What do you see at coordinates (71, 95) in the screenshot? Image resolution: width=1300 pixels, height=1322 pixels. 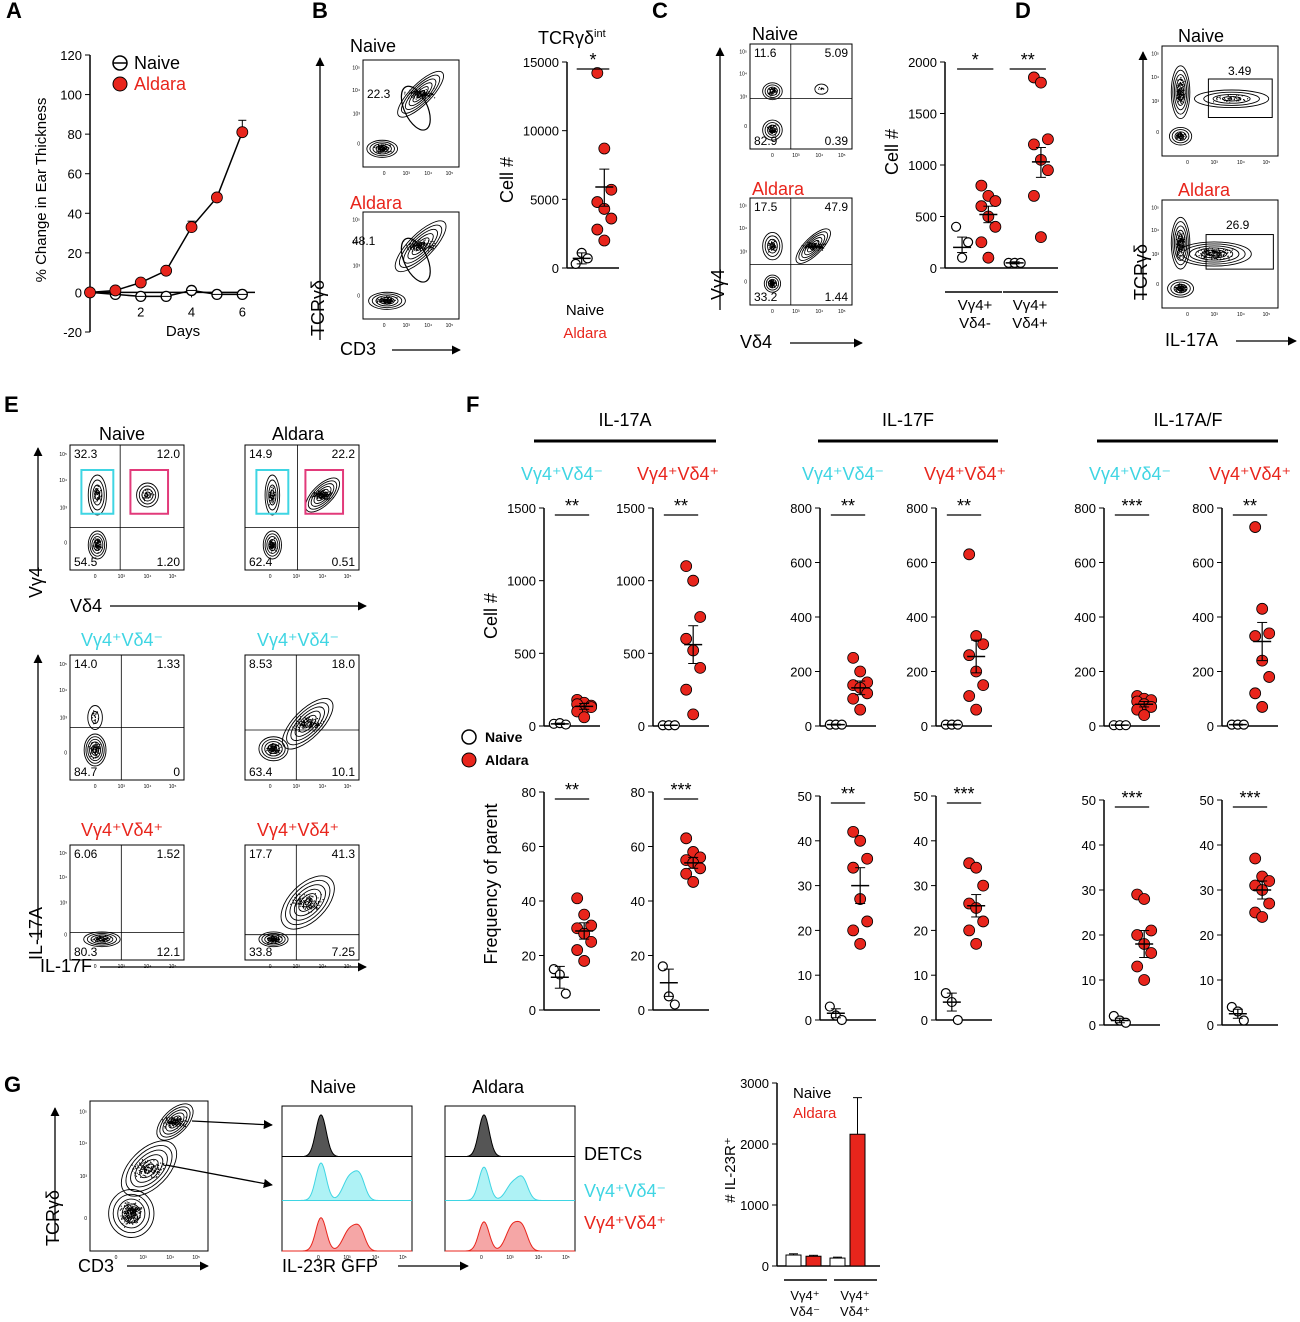 I see `y-tick-label: 100` at bounding box center [71, 95].